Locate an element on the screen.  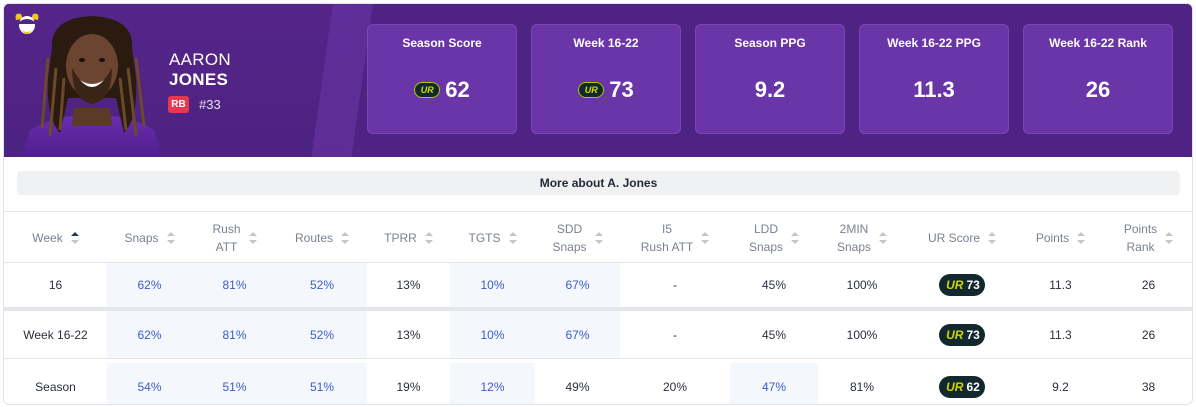
column-header: Points Rank is located at coordinates (1147, 238).